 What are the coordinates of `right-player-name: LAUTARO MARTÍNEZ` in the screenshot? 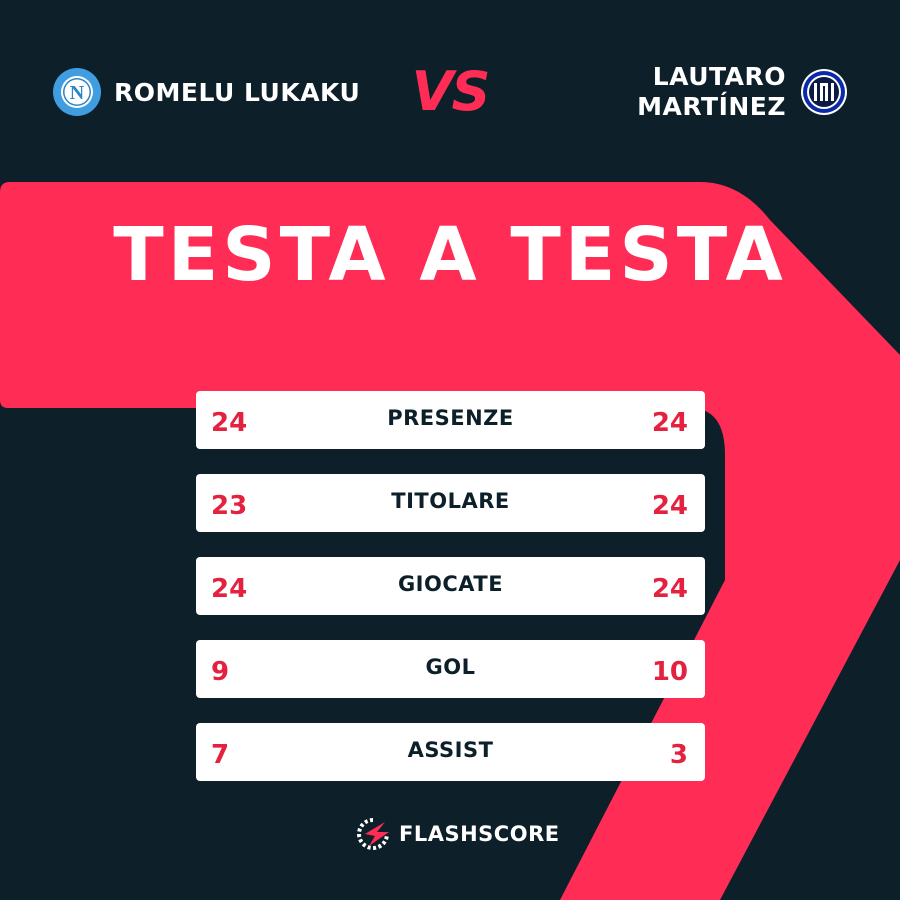 It's located at (711, 92).